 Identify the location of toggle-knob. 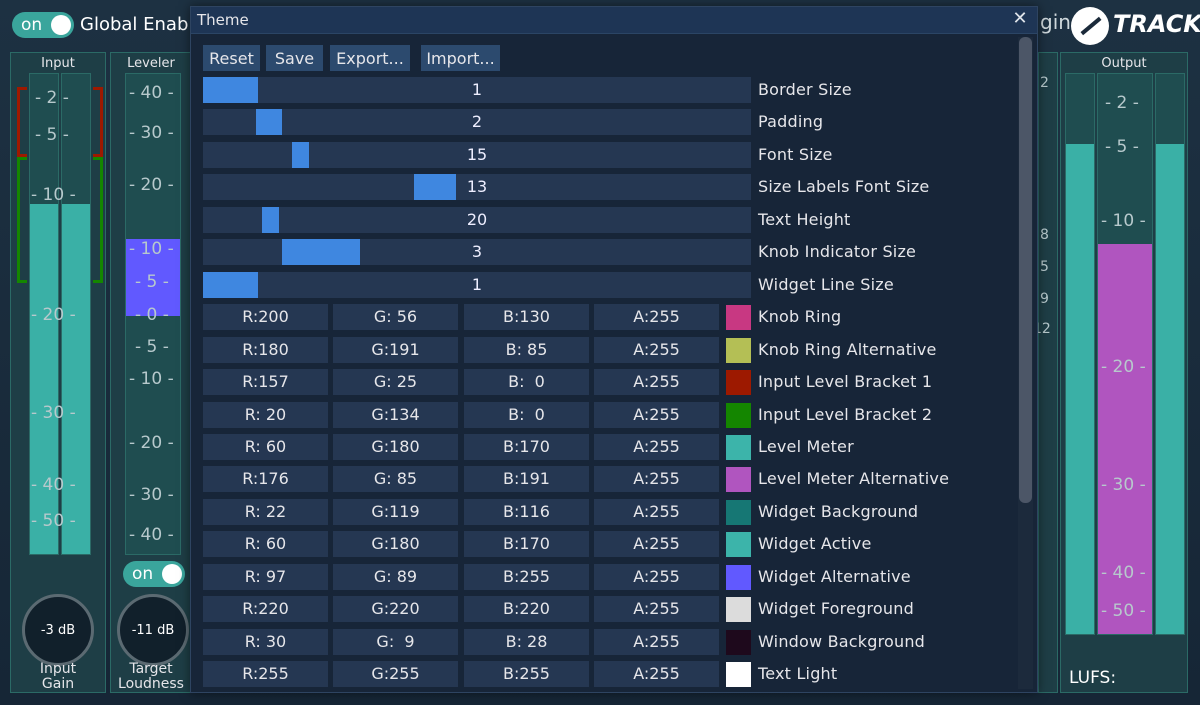
(61, 25).